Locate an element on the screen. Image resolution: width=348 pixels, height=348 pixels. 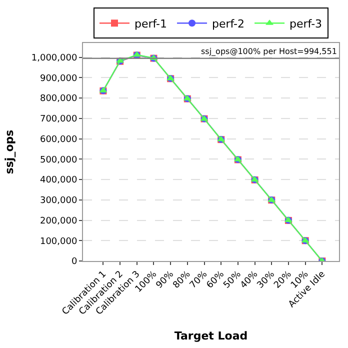
y-tick-label: 500,000 is located at coordinates (59, 160).